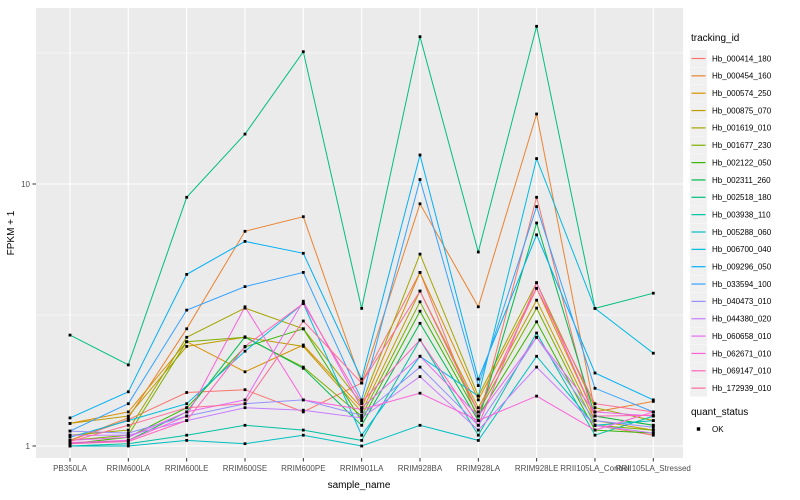 The height and width of the screenshot is (500, 800). What do you see at coordinates (537, 468) in the screenshot?
I see `x-tick-label: RRIM928LE` at bounding box center [537, 468].